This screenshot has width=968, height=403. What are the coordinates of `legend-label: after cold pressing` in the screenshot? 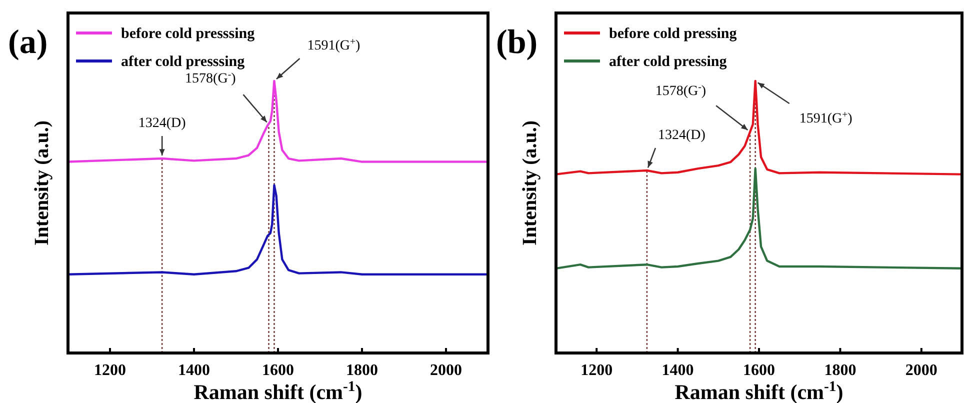 It's located at (668, 62).